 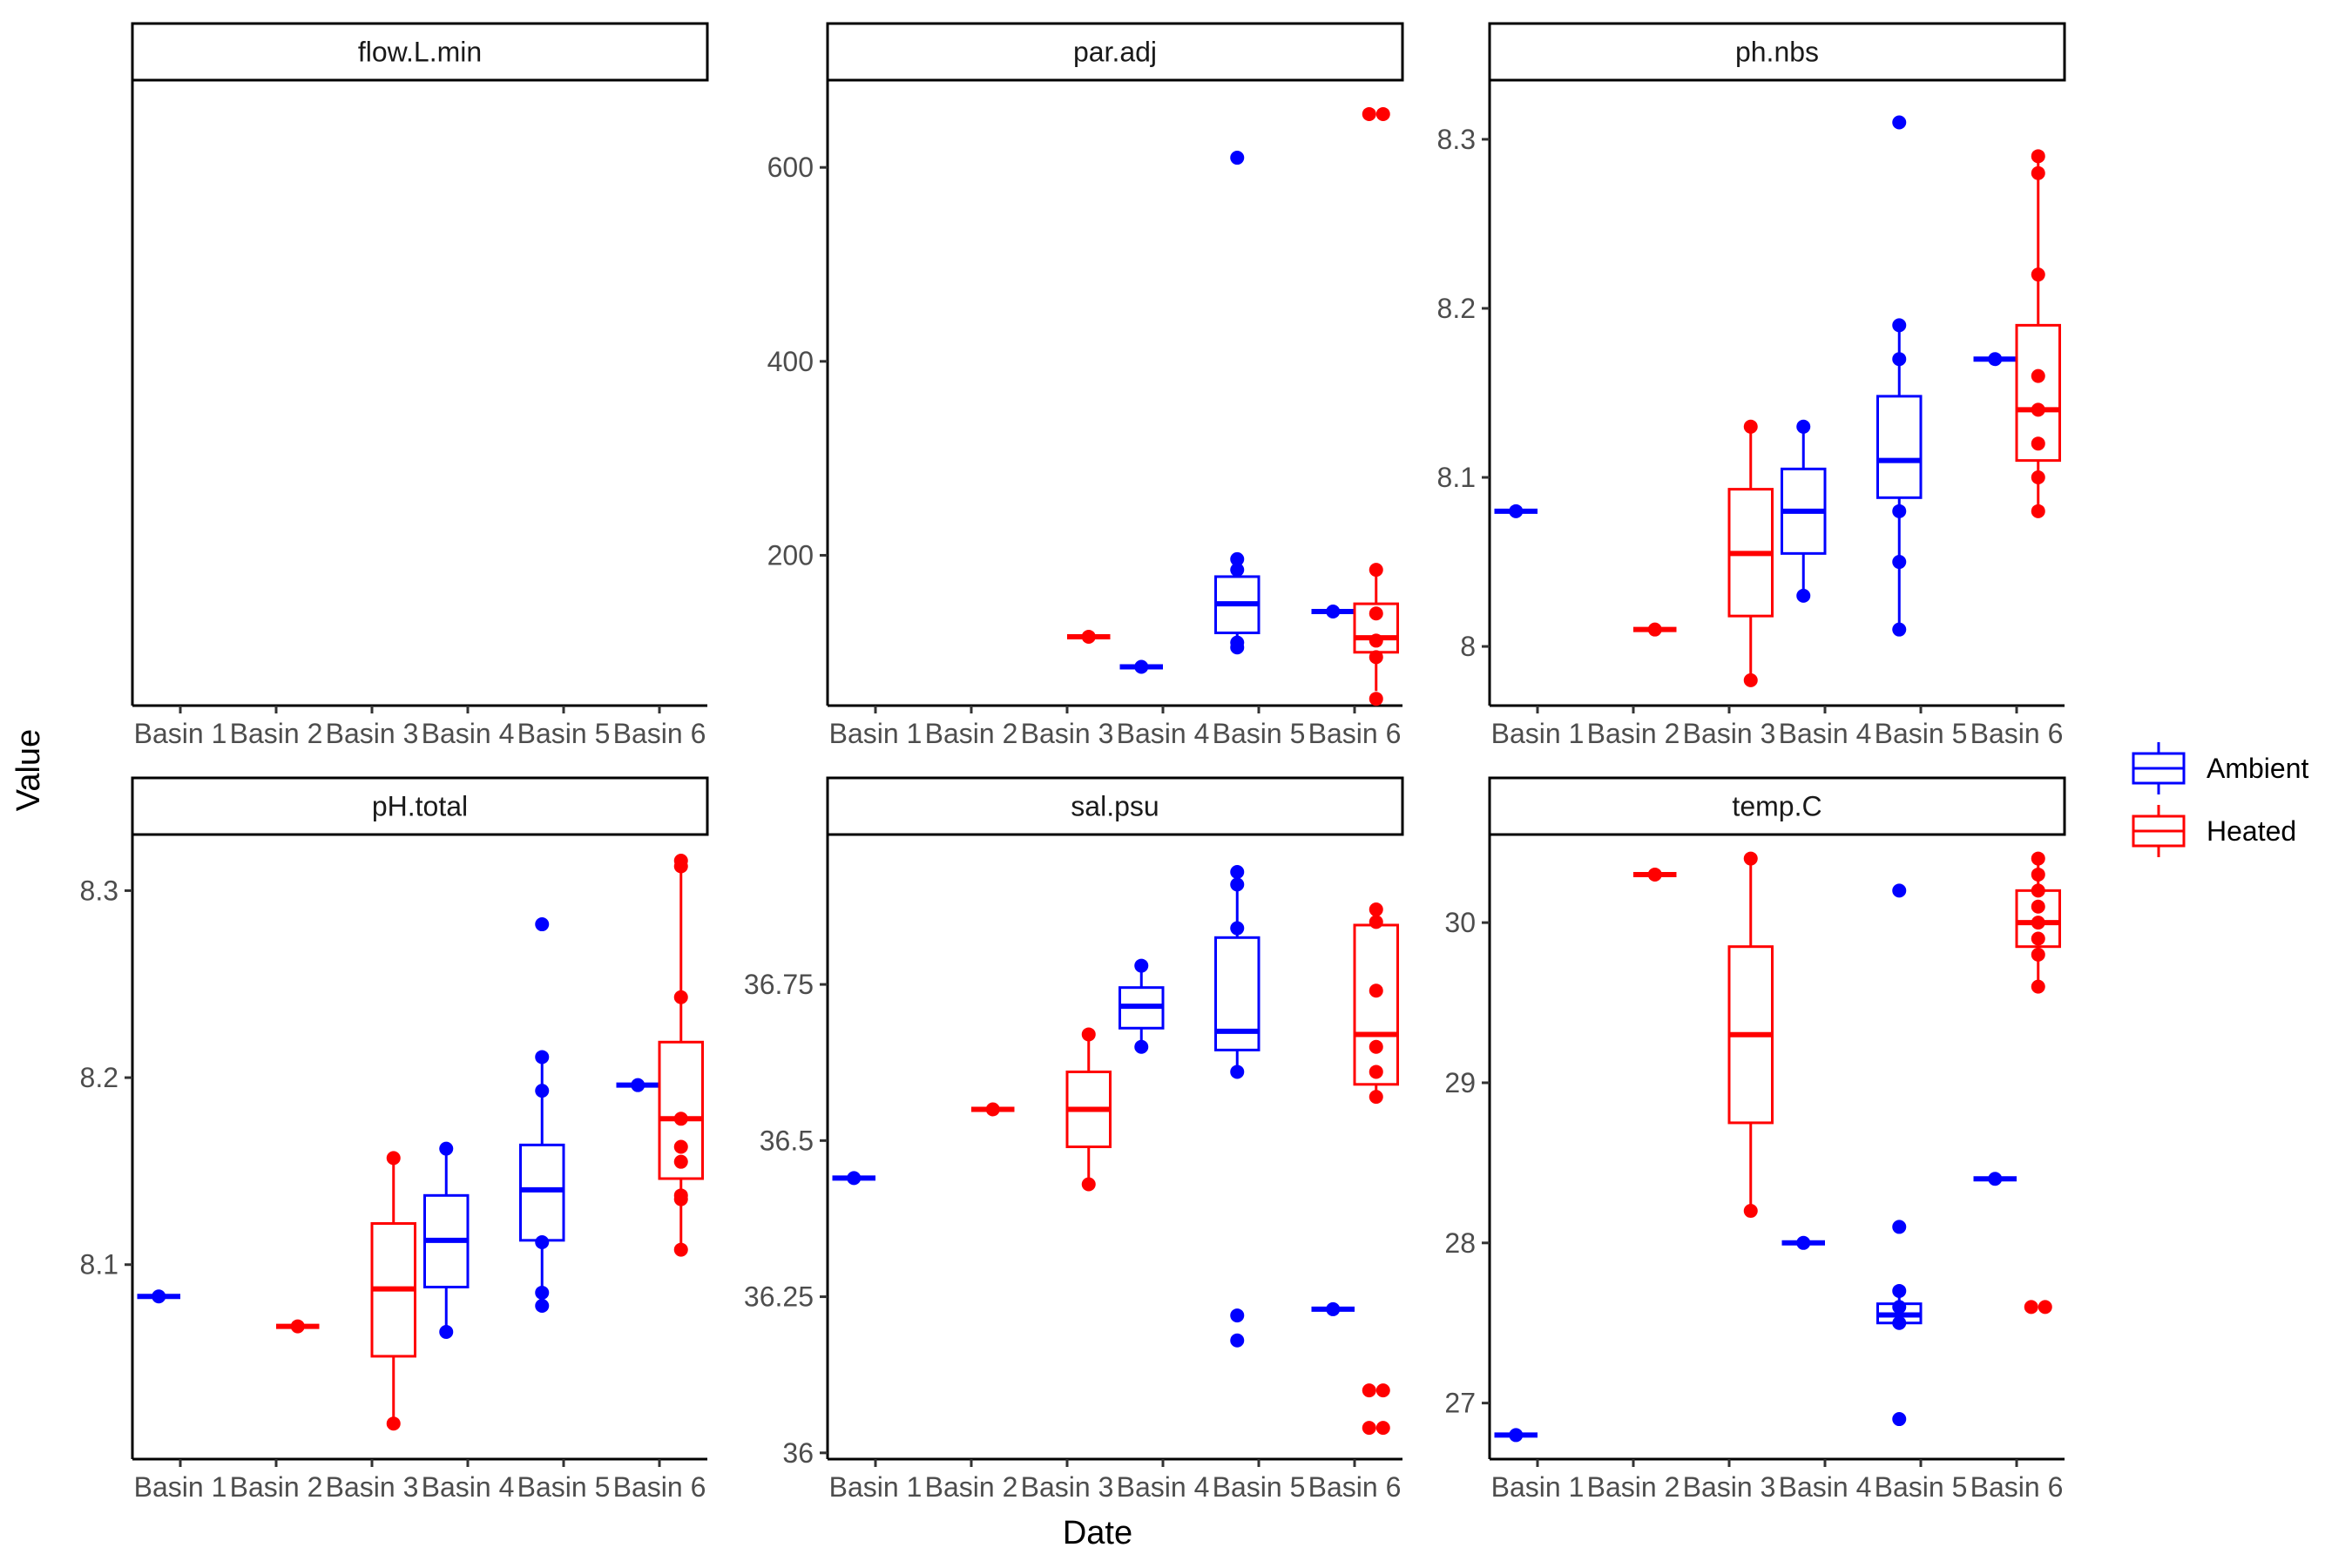 I want to click on facet-title: sal.psu, so click(x=1115, y=806).